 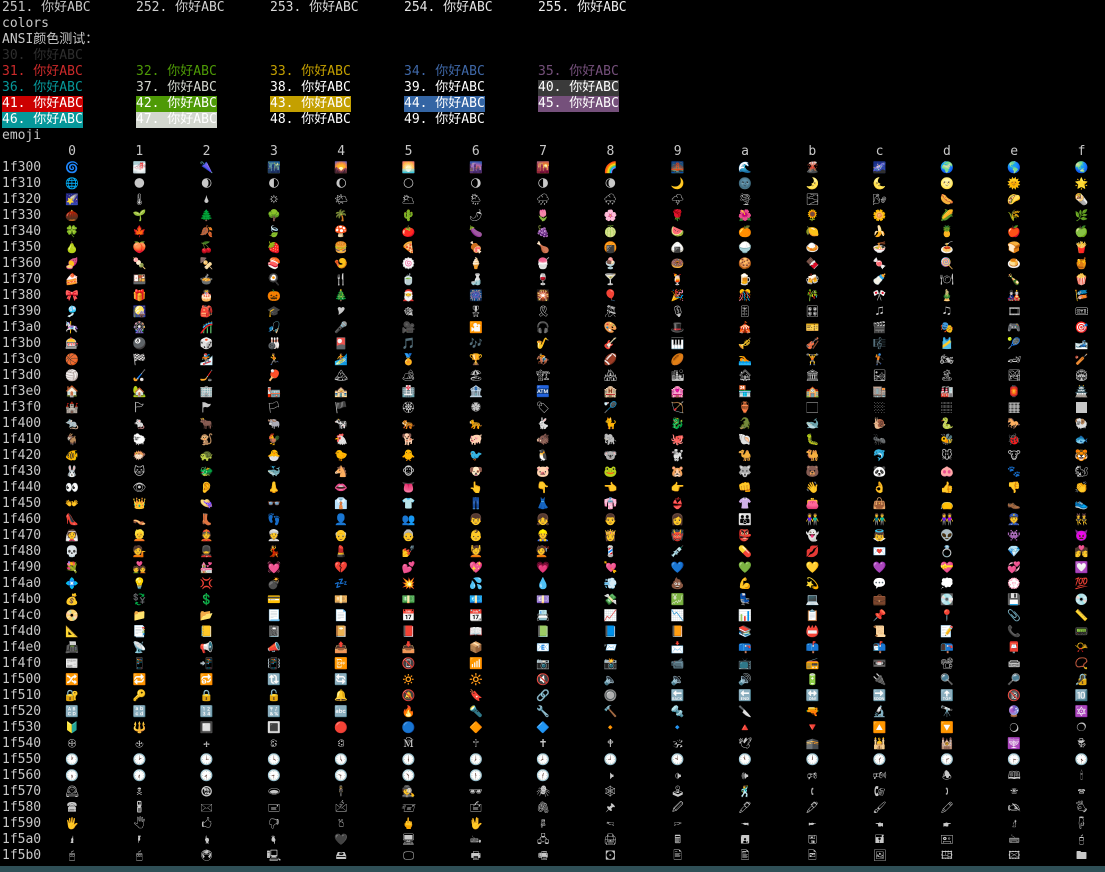 What do you see at coordinates (947, 471) in the screenshot?
I see `emoji-cell: 🐽` at bounding box center [947, 471].